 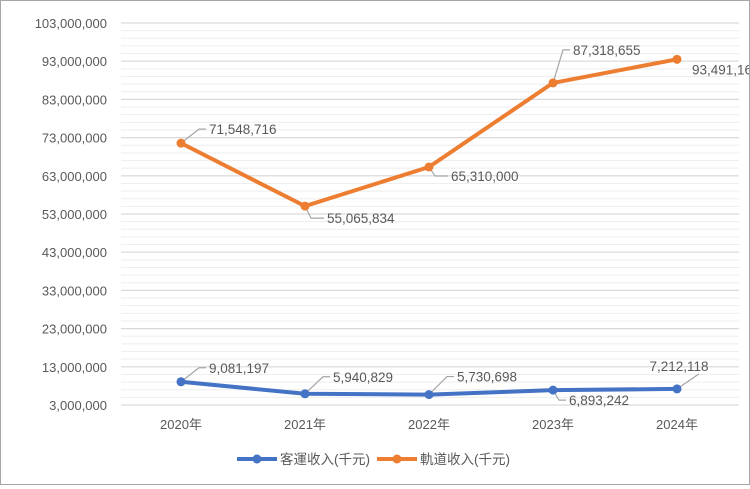 What do you see at coordinates (239, 368) in the screenshot?
I see `data-label: 9,081,197` at bounding box center [239, 368].